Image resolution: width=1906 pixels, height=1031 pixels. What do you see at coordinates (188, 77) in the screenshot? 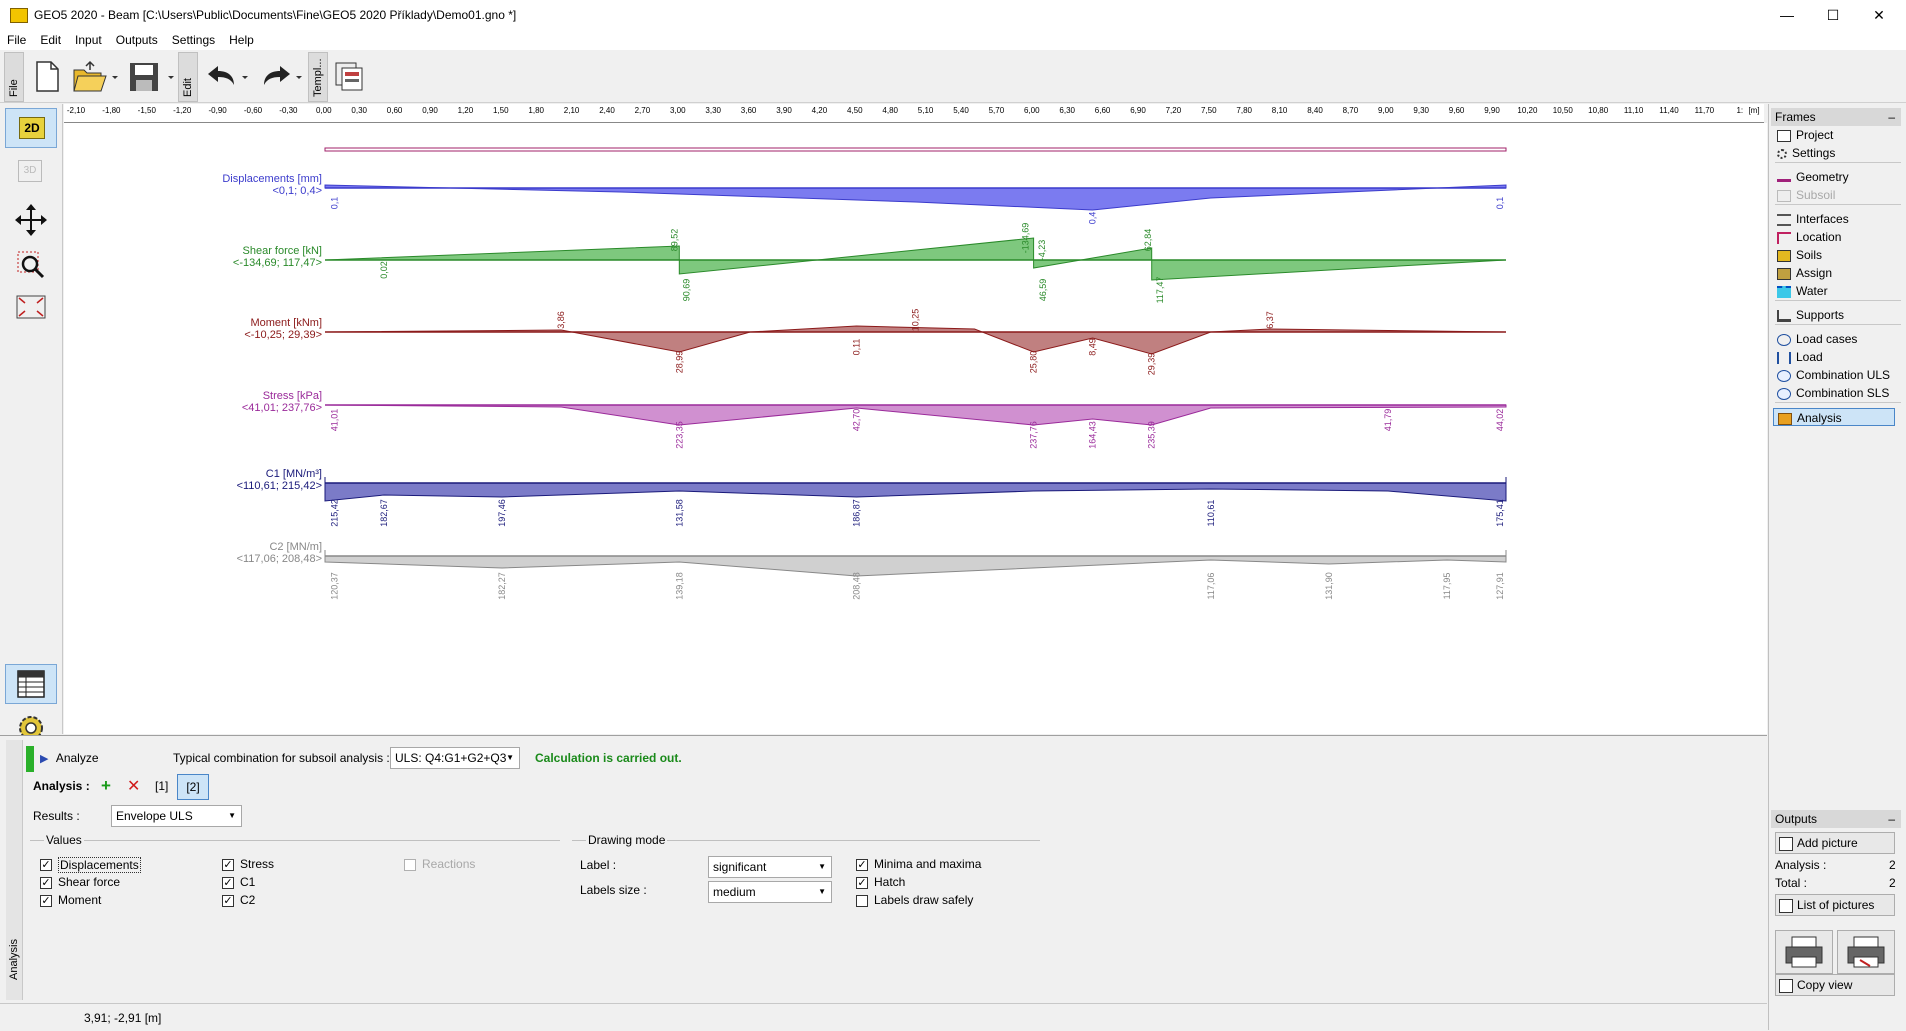
I see `edit-toolbar-tab: Edit` at bounding box center [188, 77].